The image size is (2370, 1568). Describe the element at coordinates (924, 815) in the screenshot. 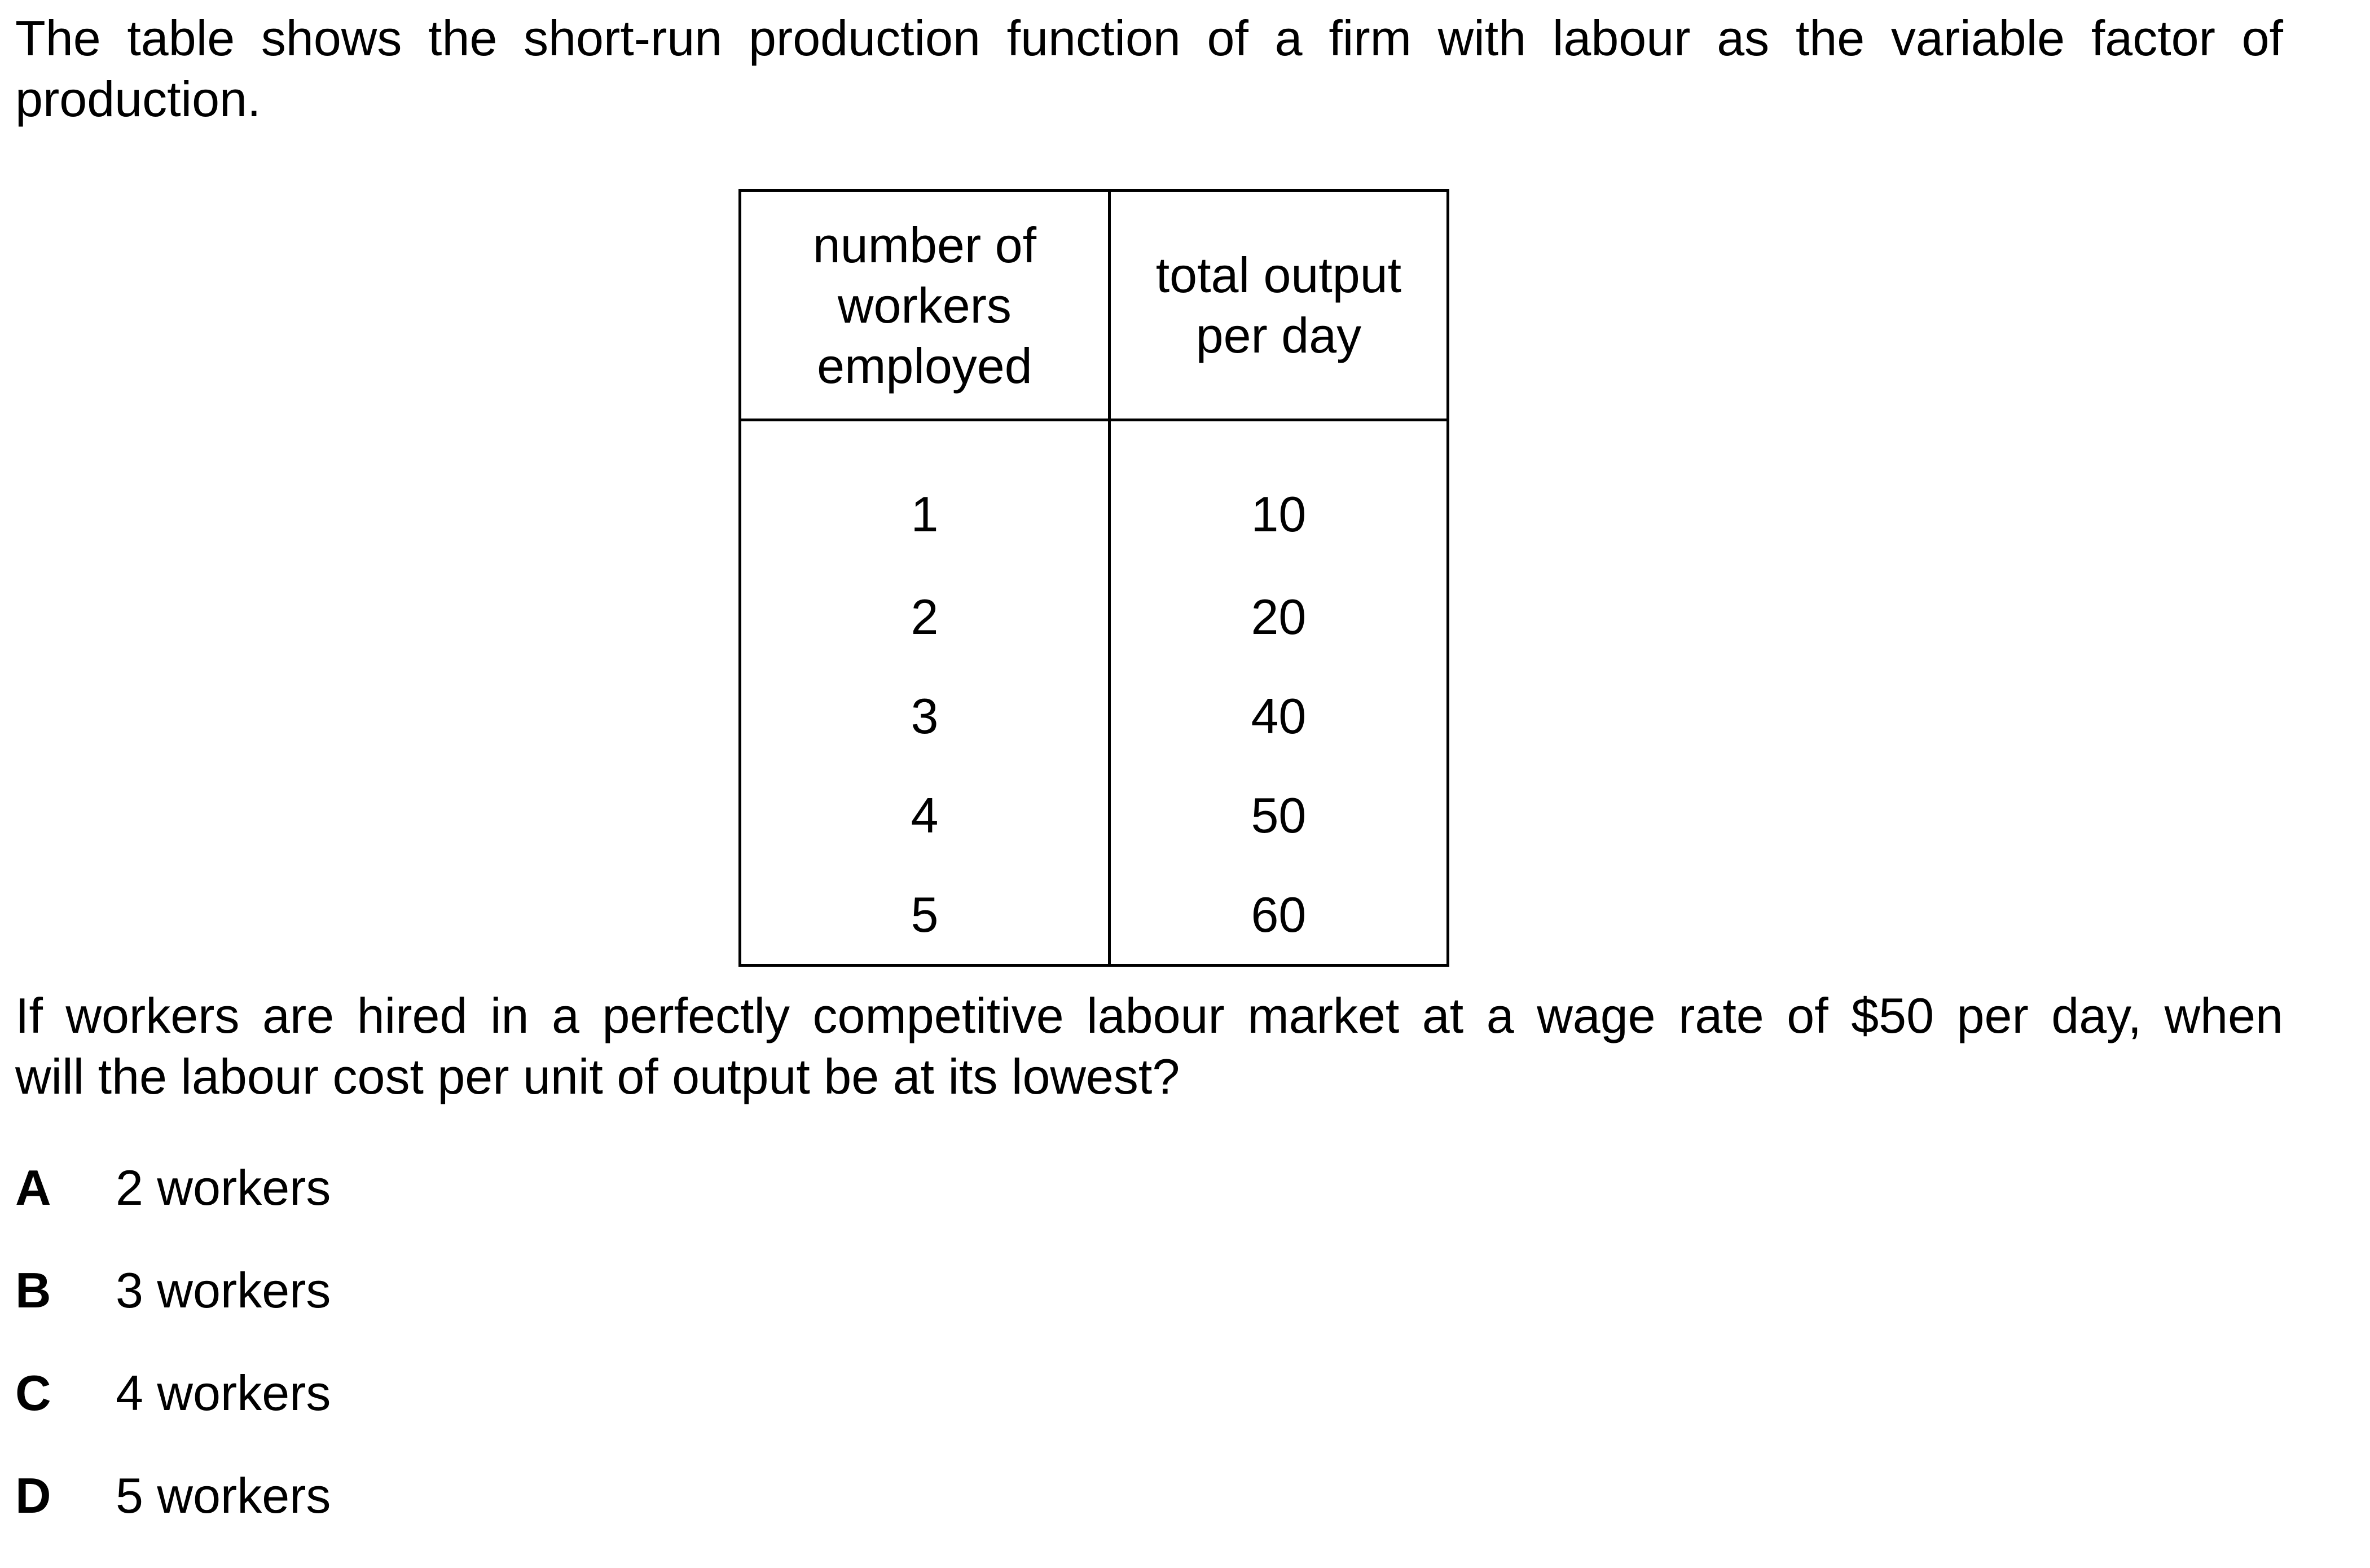

I see `cell-workers: 4` at that location.